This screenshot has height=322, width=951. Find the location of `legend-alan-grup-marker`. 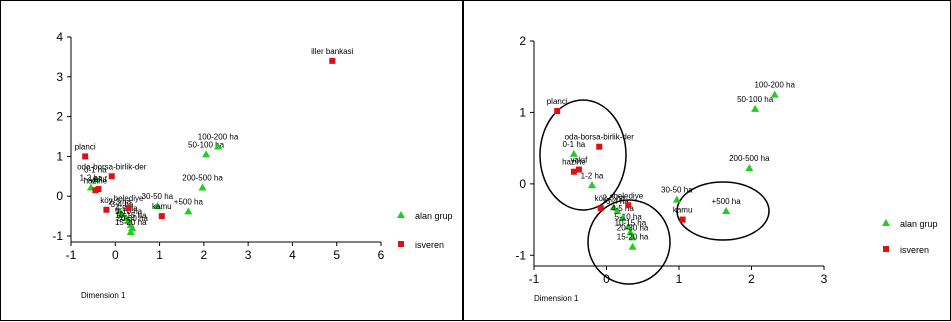

legend-alan-grup-marker is located at coordinates (886, 222).